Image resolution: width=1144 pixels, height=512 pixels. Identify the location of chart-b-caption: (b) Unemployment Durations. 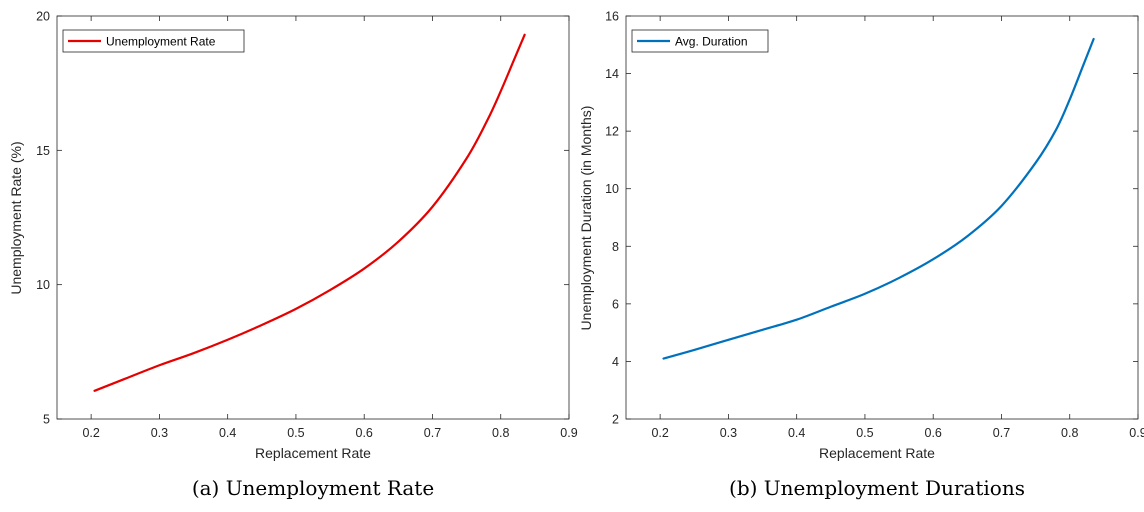
(877, 488).